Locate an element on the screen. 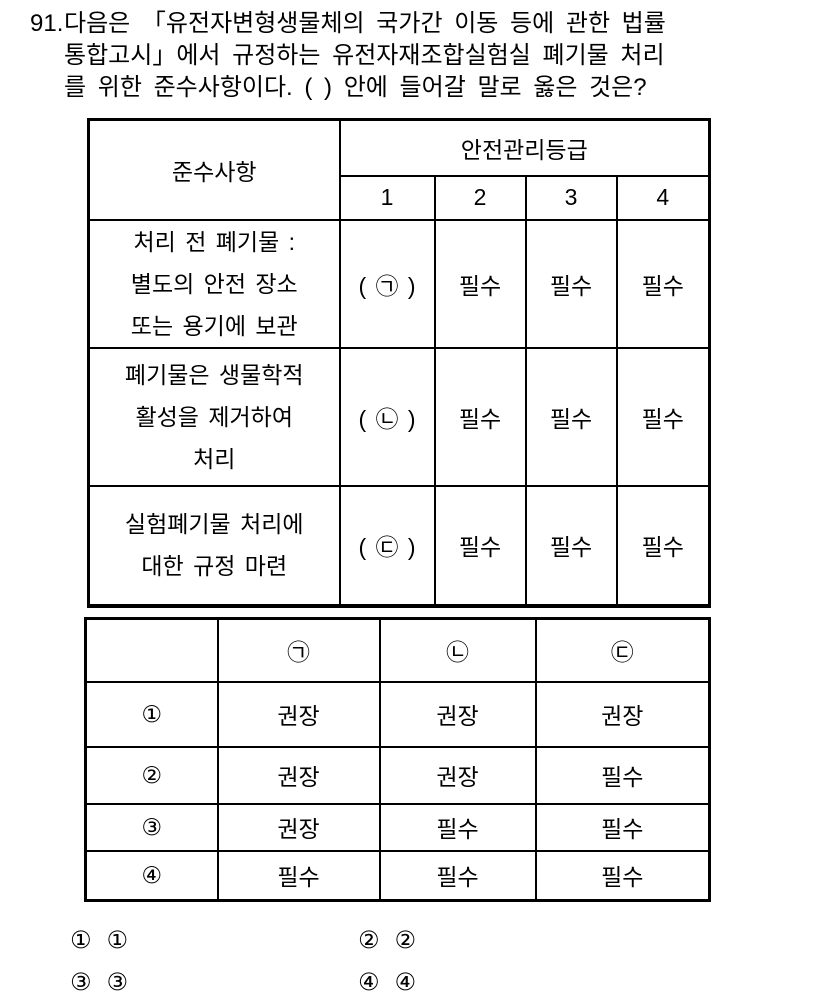  item-line: 별도의 안전 장소 is located at coordinates (214, 283).